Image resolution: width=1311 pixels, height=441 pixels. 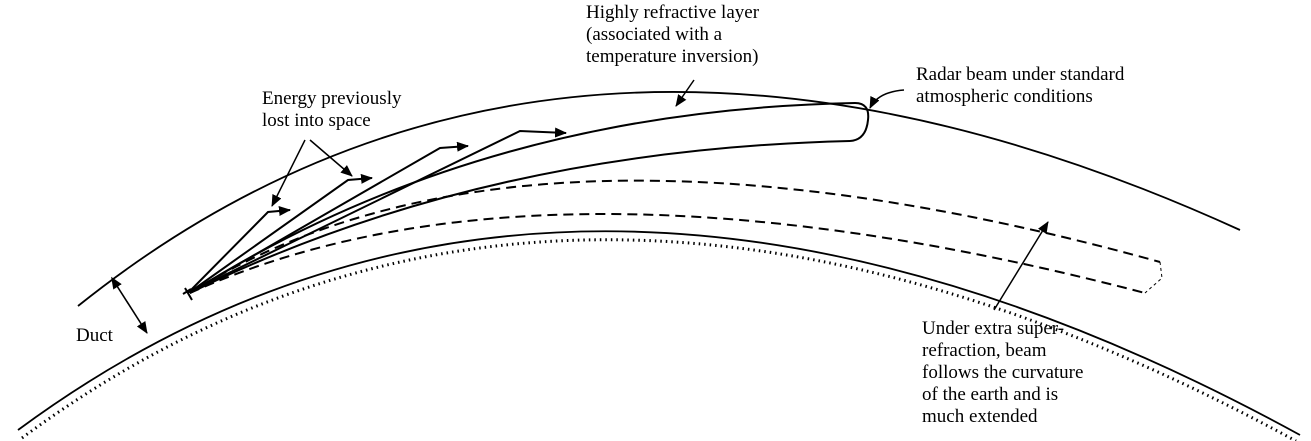 I want to click on radar-antenna-icon, so click(x=187, y=294).